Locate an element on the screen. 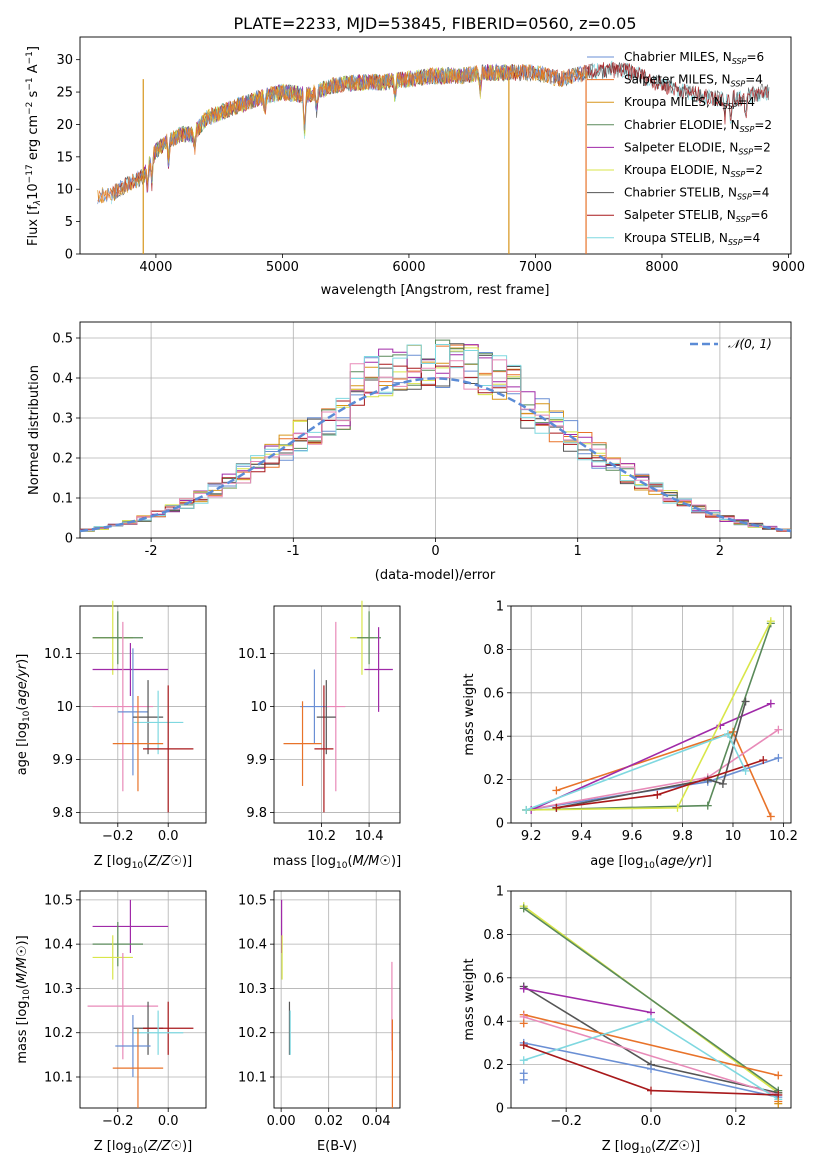 Image resolution: width=819 pixels, height=1170 pixels. x-axis-label: age [log10(age/yr)] is located at coordinates (651, 862).